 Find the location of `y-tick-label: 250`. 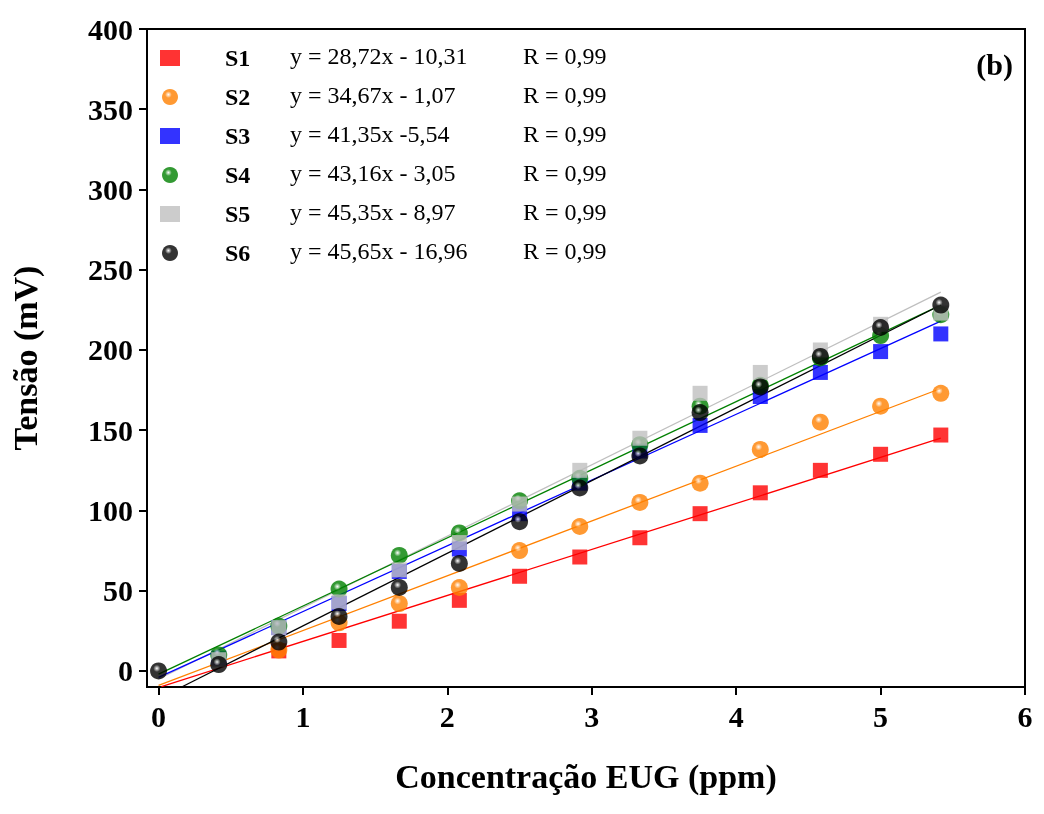

y-tick-label: 250 is located at coordinates (110, 270).